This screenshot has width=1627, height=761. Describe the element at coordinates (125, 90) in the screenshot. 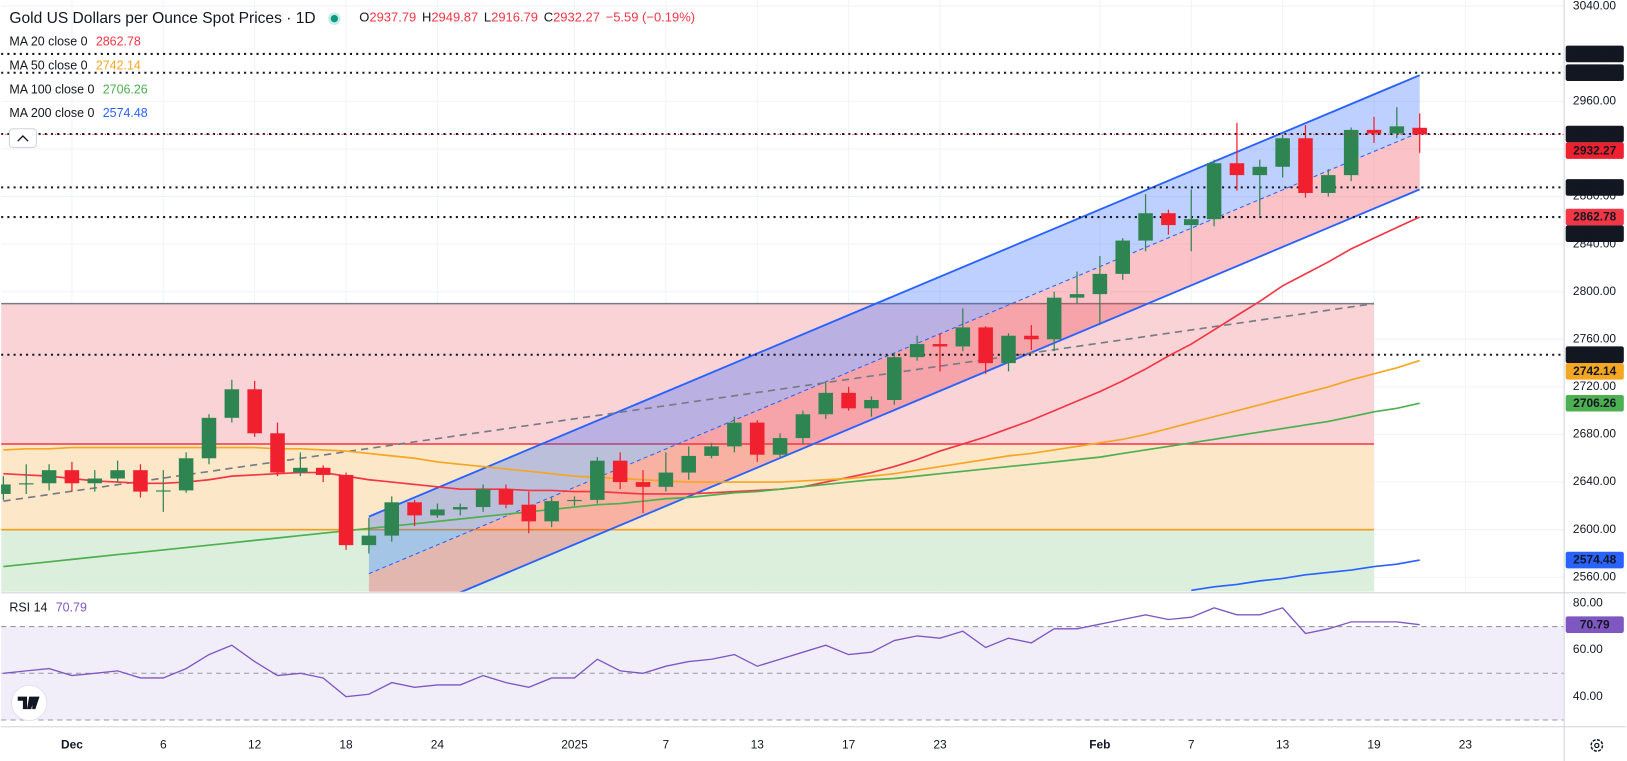

I see `ma-legend-value: 2706.26` at that location.